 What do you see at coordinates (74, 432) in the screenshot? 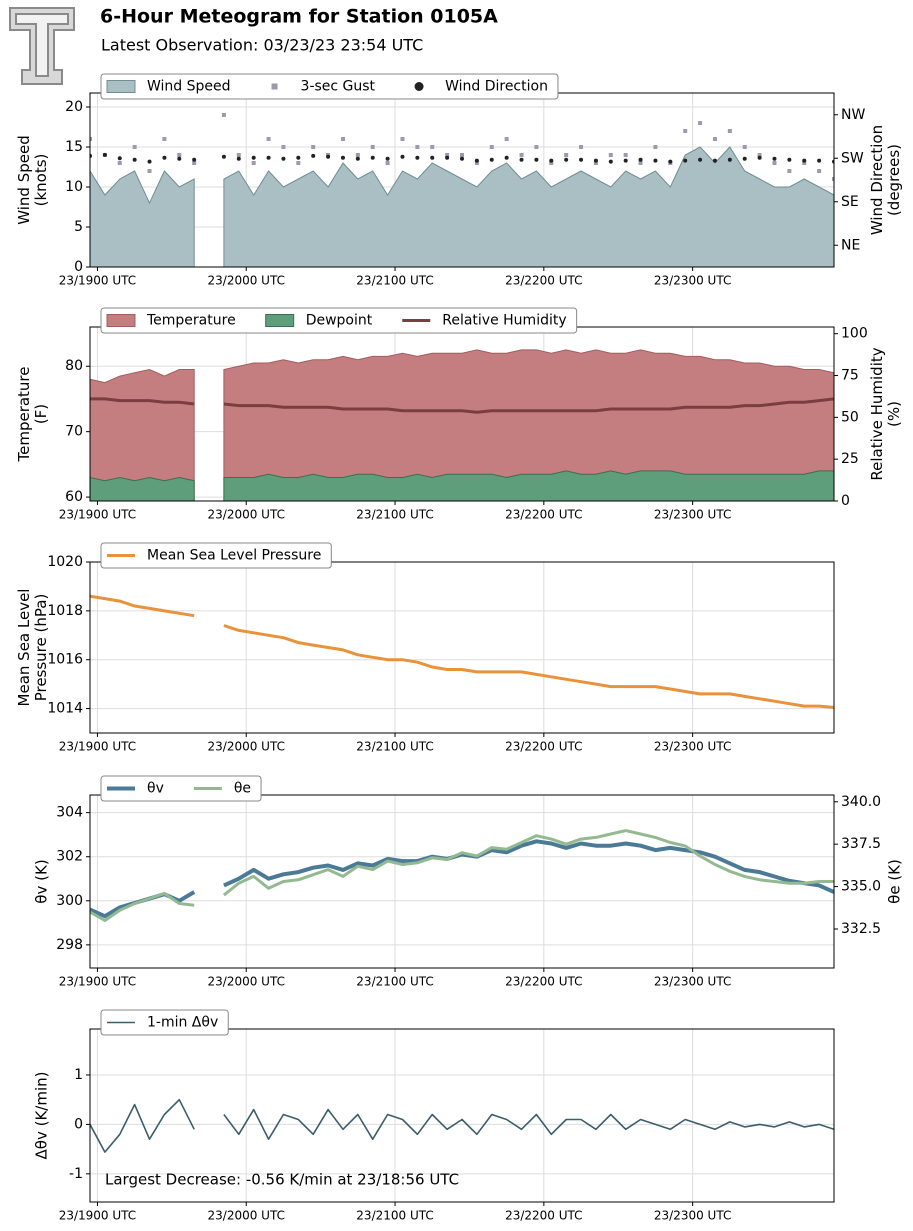
I see `y-tick-label: 70` at bounding box center [74, 432].